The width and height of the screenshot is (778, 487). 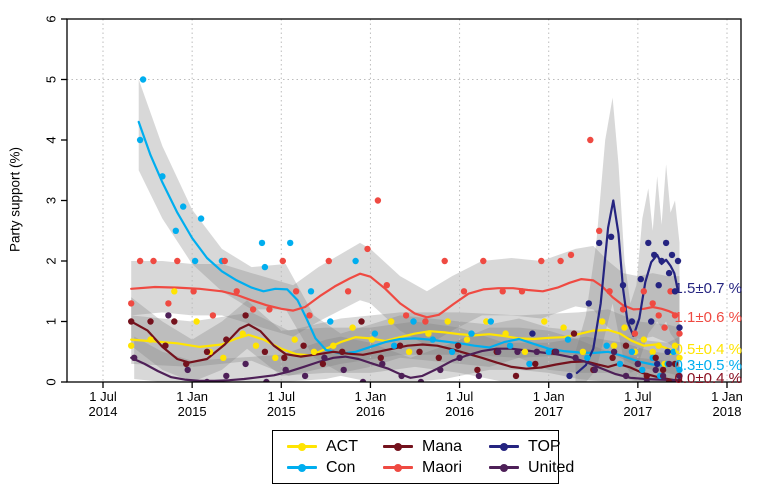 I want to click on svg-text: 4, so click(x=51, y=139).